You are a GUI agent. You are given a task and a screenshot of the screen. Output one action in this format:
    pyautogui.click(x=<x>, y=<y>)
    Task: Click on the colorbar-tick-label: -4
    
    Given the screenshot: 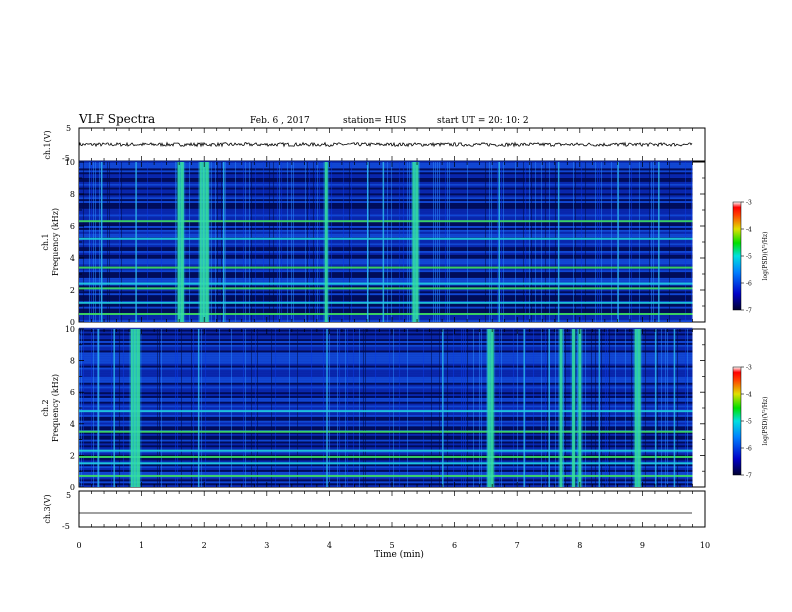 What is the action you would take?
    pyautogui.click(x=749, y=230)
    